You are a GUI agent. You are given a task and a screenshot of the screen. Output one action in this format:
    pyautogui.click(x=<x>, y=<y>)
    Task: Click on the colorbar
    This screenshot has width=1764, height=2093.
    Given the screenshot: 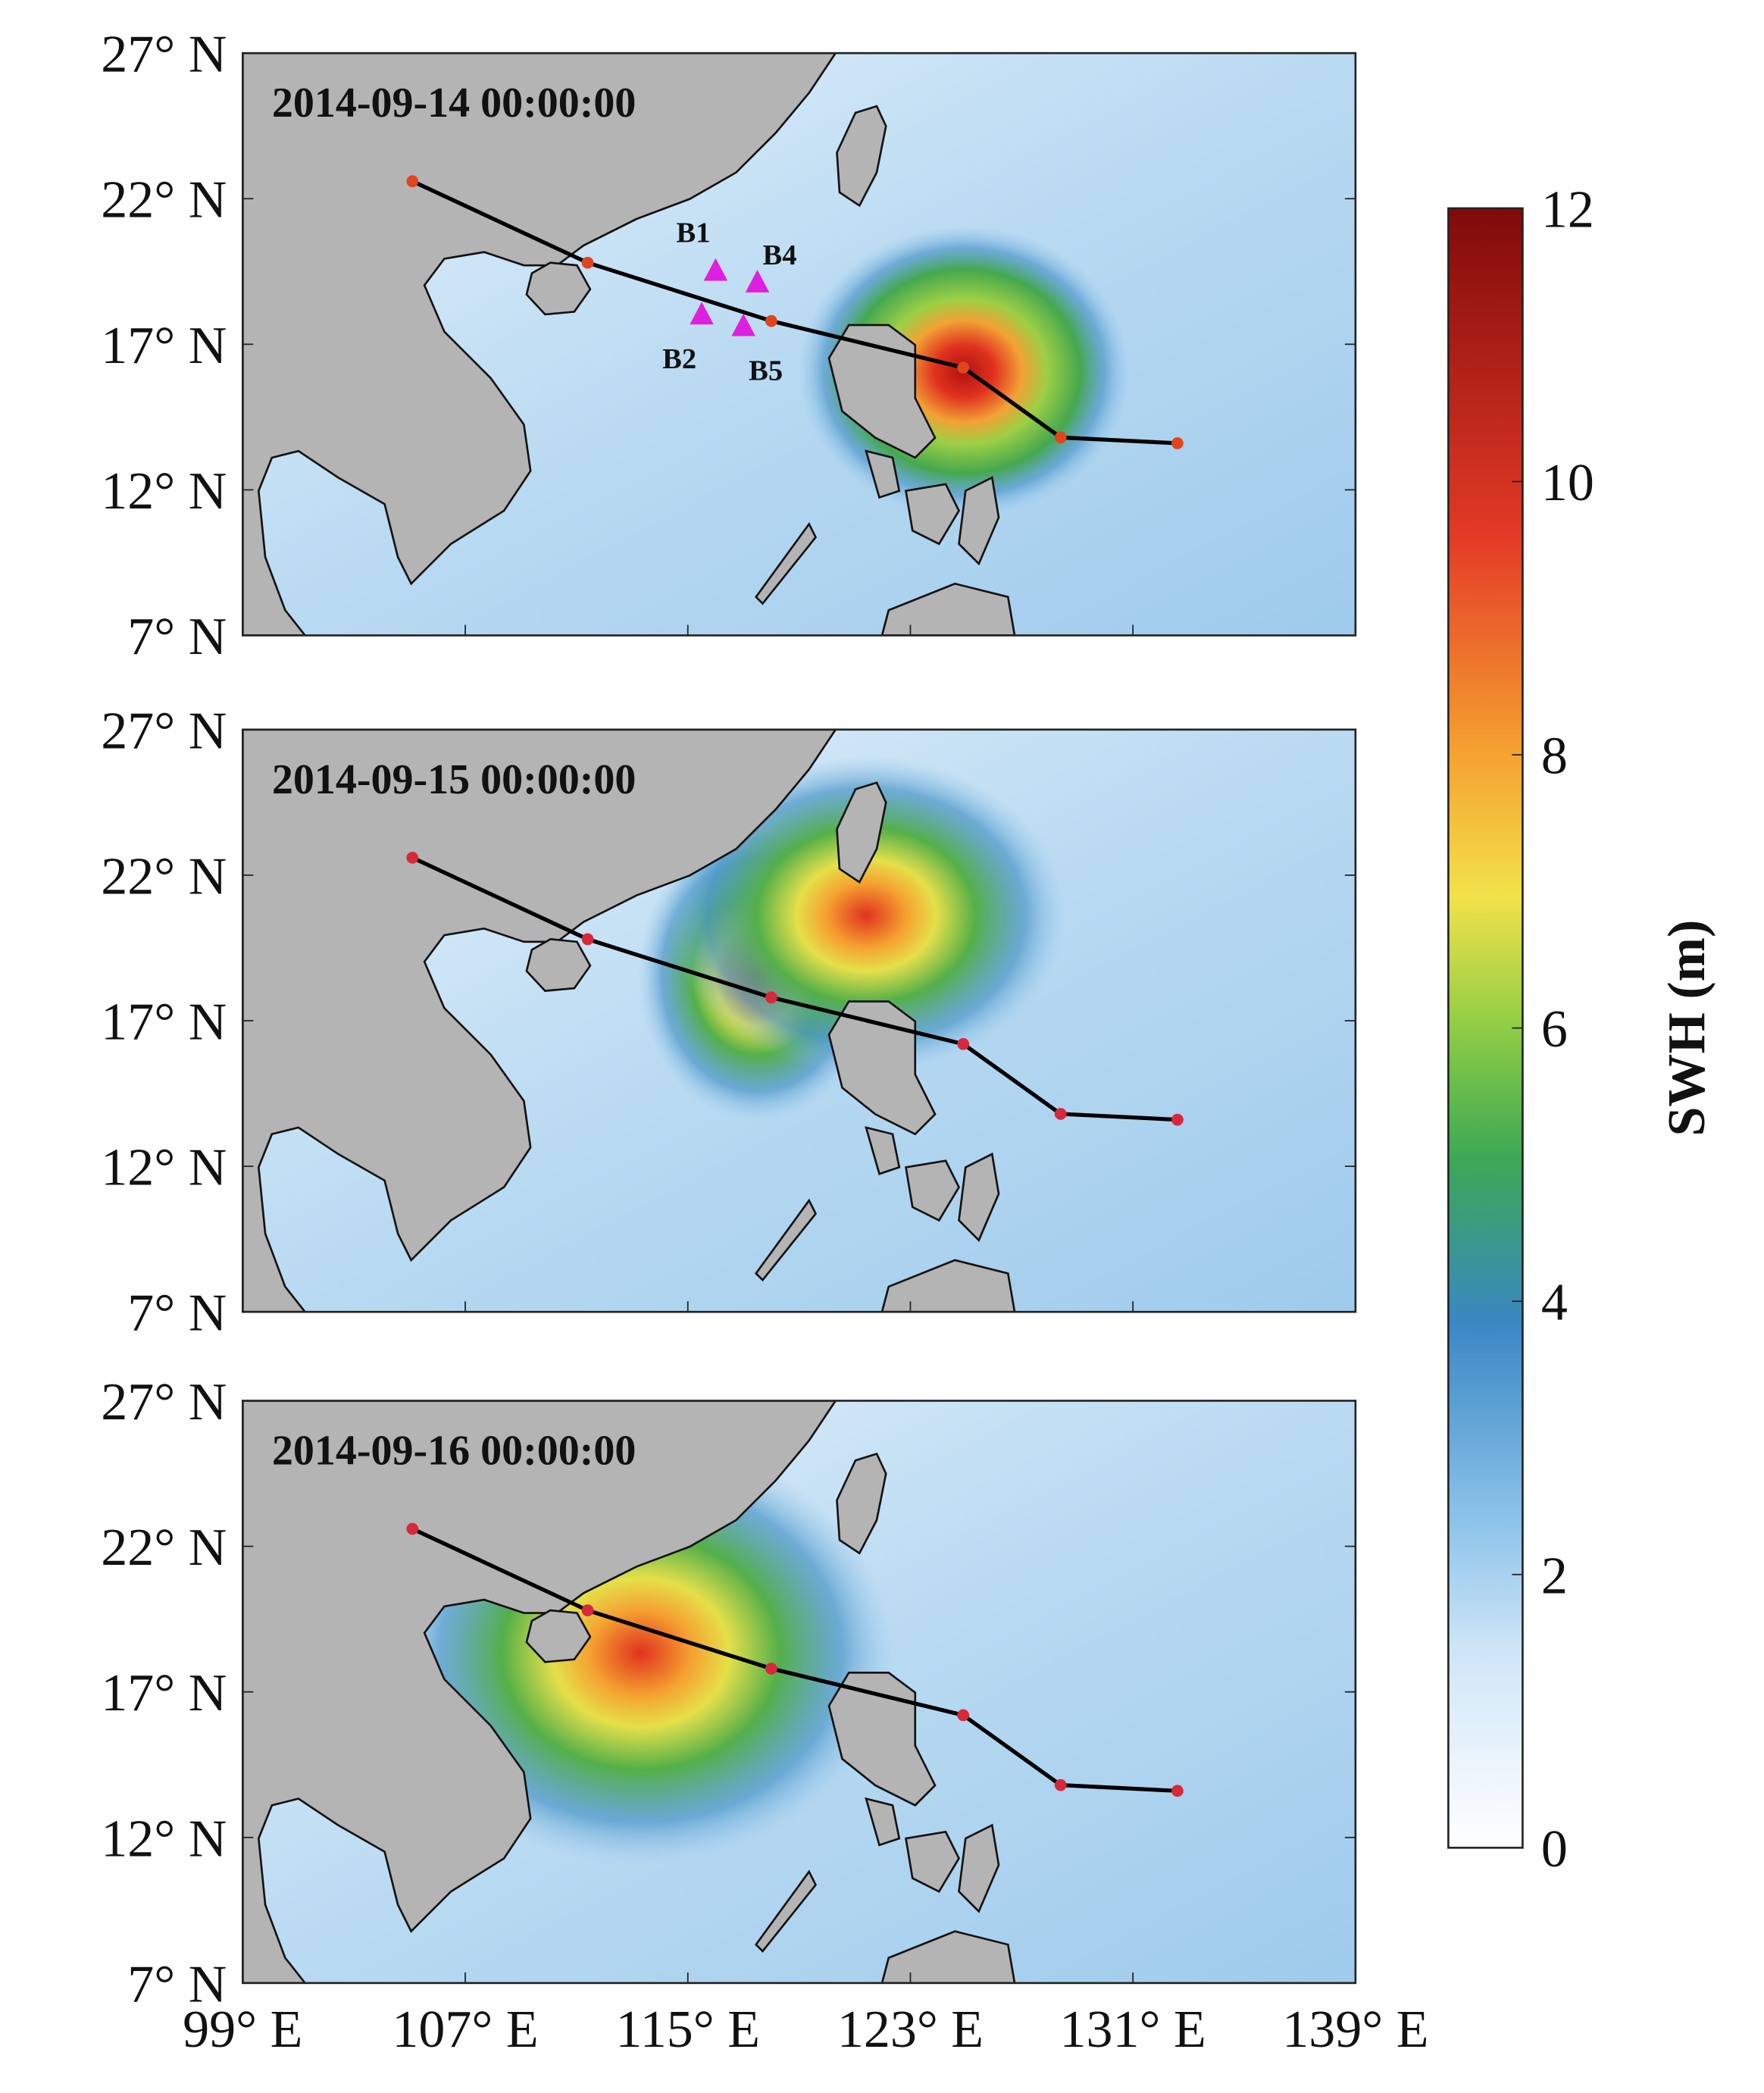 What is the action you would take?
    pyautogui.click(x=1485, y=1028)
    